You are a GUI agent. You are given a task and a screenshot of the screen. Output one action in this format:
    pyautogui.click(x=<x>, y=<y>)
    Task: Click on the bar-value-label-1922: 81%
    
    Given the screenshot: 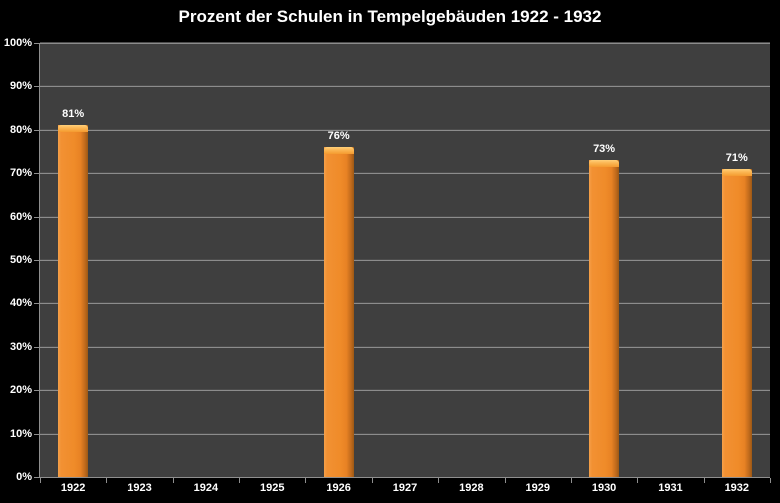 What is the action you would take?
    pyautogui.click(x=73, y=114)
    